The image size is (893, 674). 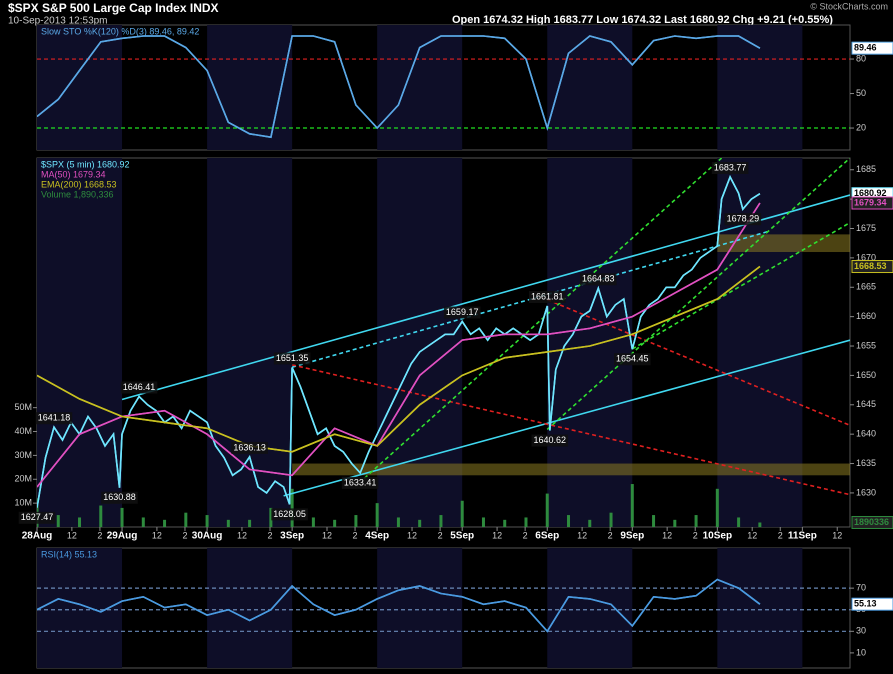 I want to click on x-tick-label: 4Sep, so click(x=377, y=536).